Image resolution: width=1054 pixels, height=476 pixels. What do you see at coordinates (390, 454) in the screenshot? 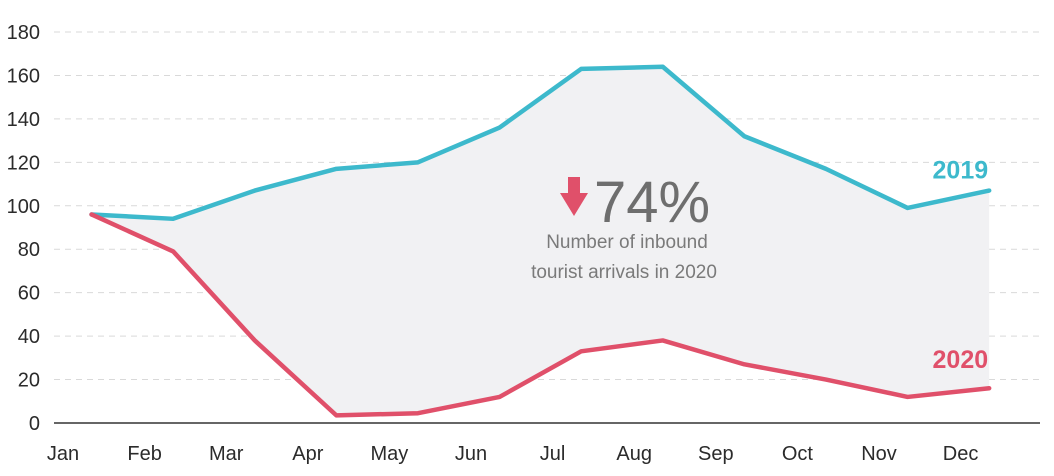
I see `x-tick-label: May` at bounding box center [390, 454].